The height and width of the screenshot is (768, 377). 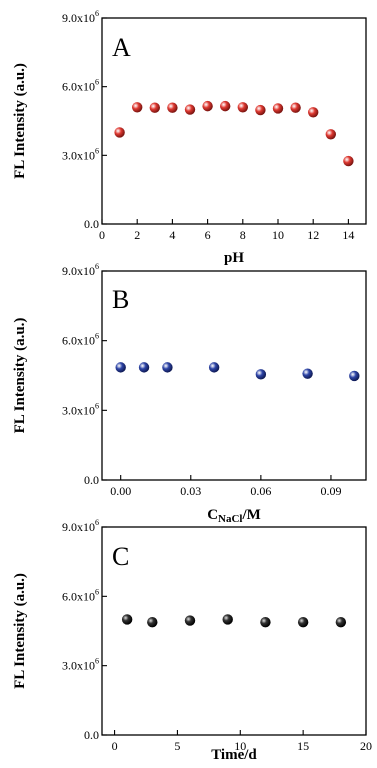 What do you see at coordinates (208, 235) in the screenshot?
I see `x-tick-label: 6` at bounding box center [208, 235].